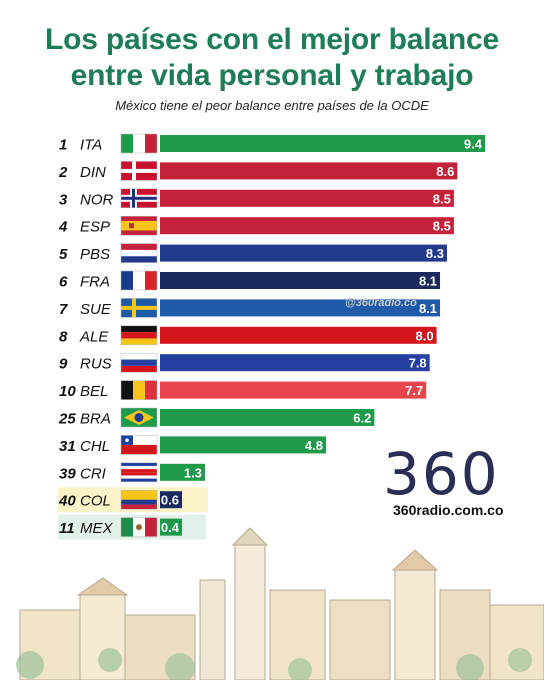 Image resolution: width=544 pixels, height=680 pixels. Describe the element at coordinates (193, 472) in the screenshot. I see `value-label: 1.3` at that location.